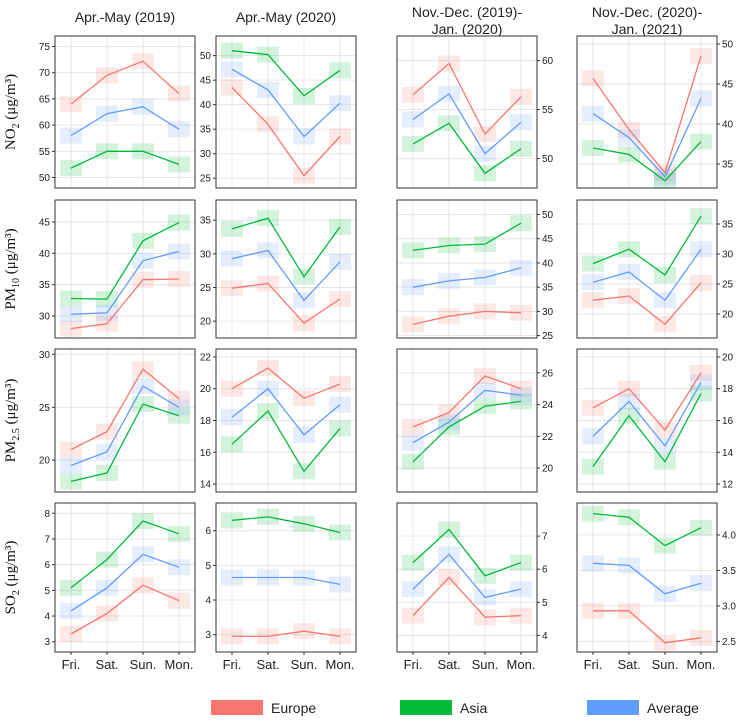 This screenshot has width=741, height=720. What do you see at coordinates (208, 531) in the screenshot?
I see `y-tick-label: 6` at bounding box center [208, 531].